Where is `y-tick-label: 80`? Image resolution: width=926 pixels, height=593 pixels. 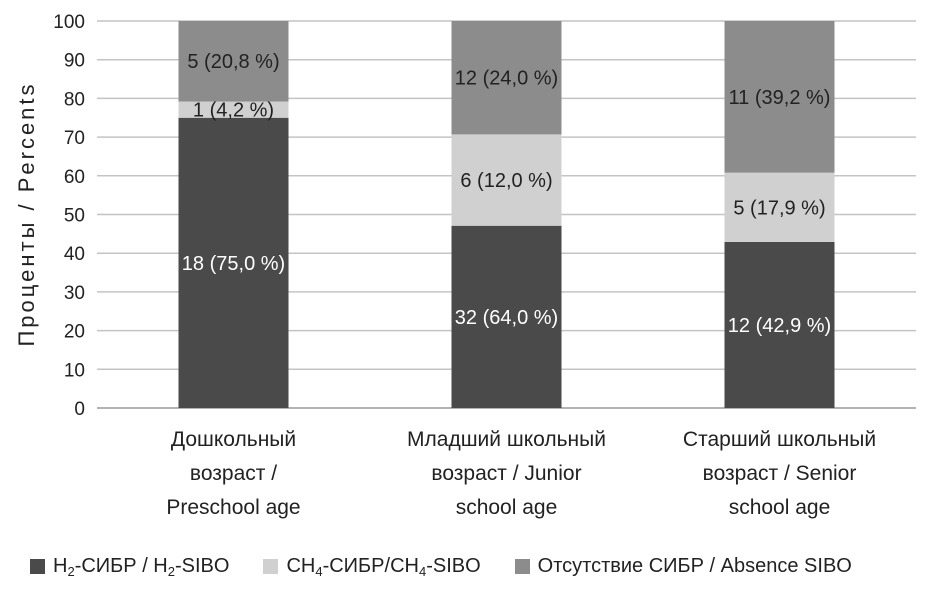 y-tick-label: 80 is located at coordinates (74, 99).